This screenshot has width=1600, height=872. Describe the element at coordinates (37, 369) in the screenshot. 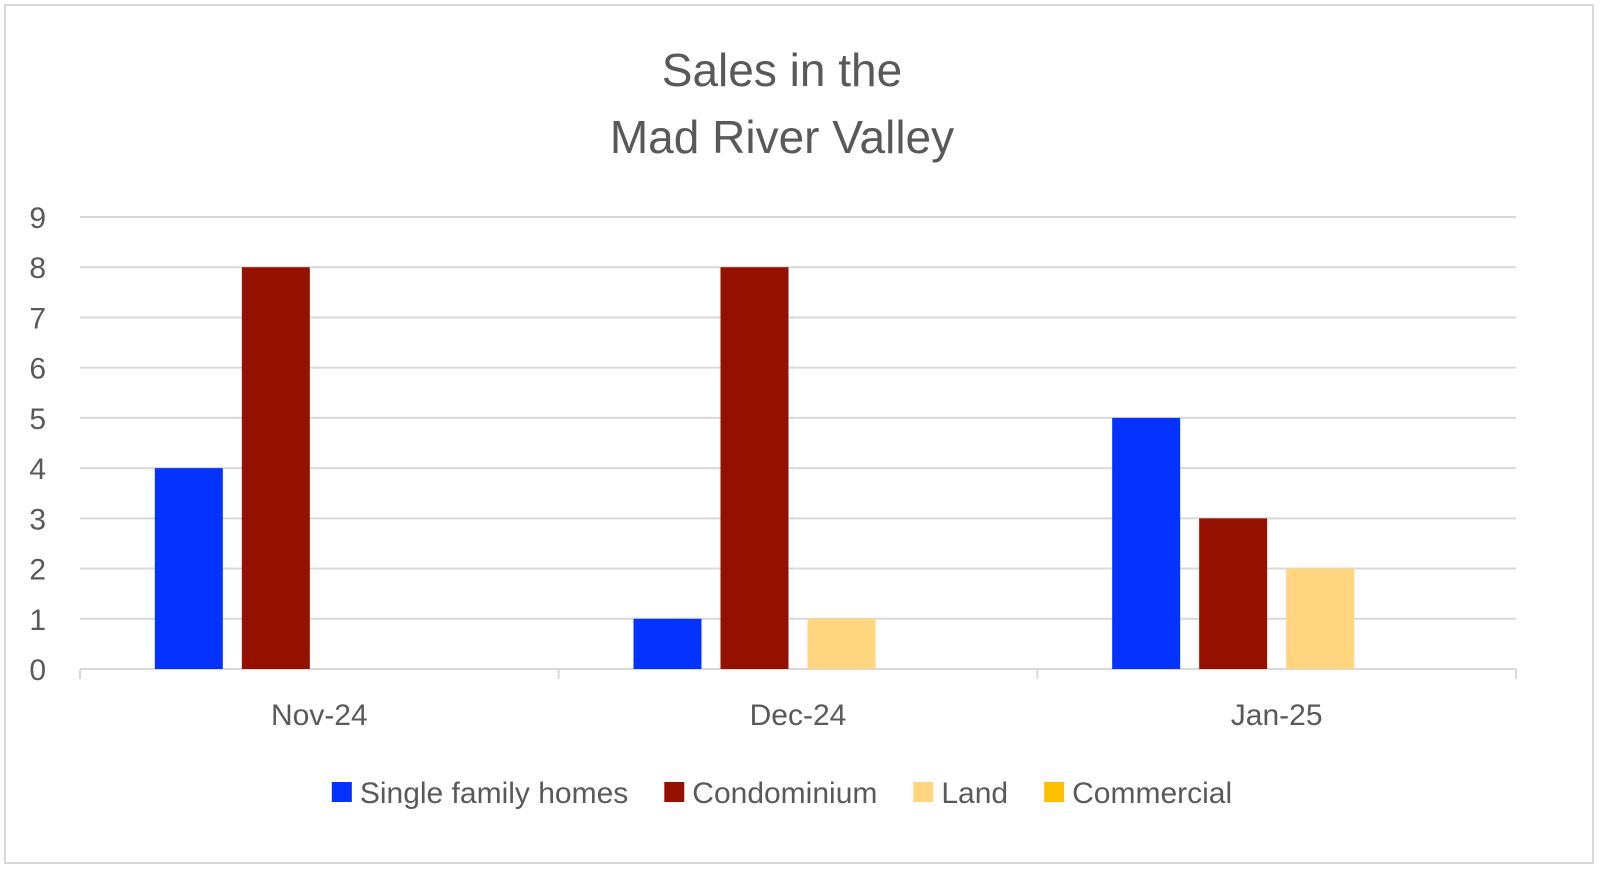

I see `y-tick-label: 6` at that location.